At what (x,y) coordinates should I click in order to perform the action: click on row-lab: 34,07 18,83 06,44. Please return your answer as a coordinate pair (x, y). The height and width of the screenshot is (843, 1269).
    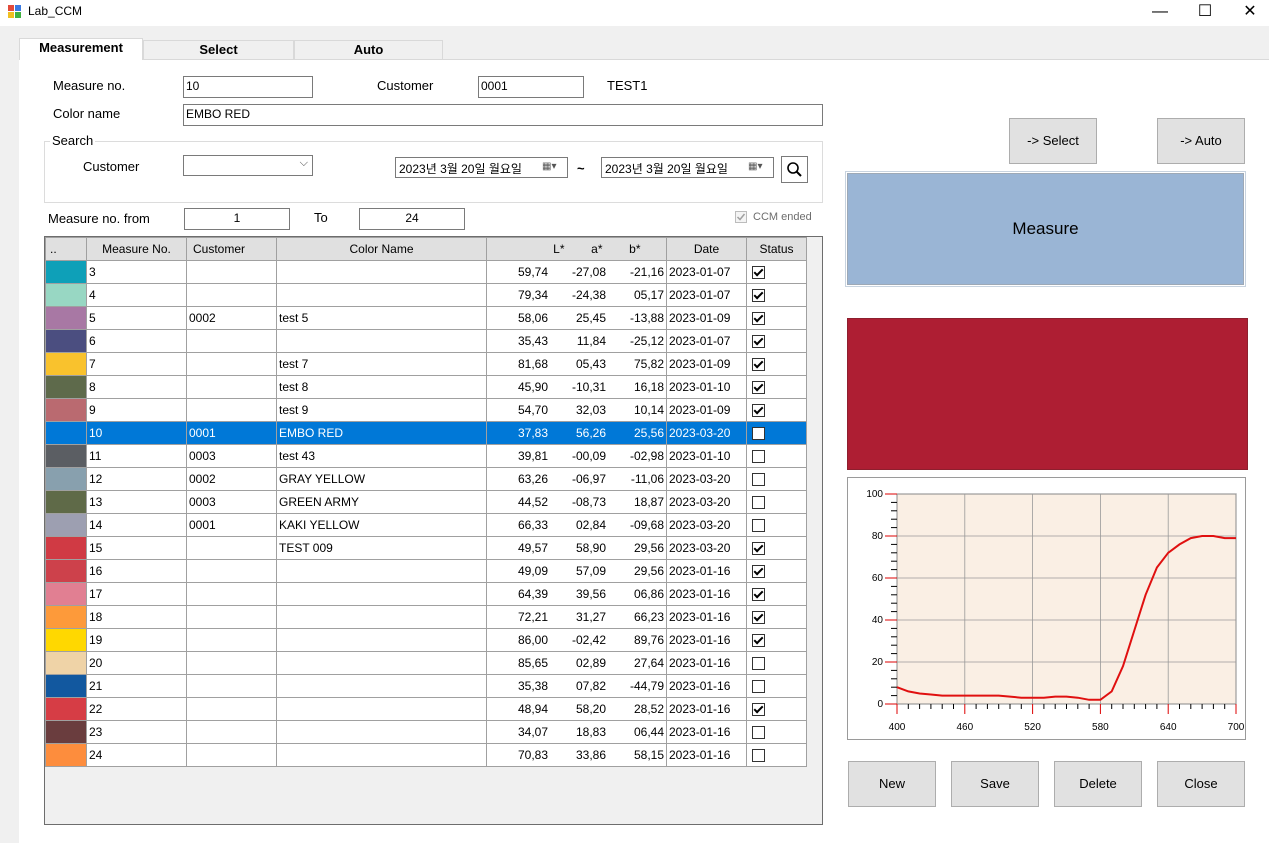
    Looking at the image, I should click on (576, 732).